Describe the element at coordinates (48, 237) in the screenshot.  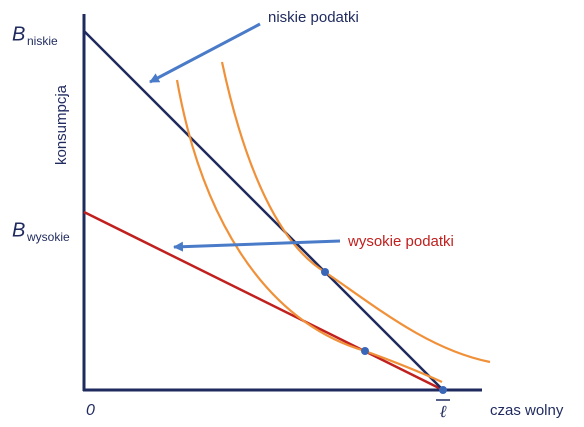
I see `intercept-subscript: wysokie` at that location.